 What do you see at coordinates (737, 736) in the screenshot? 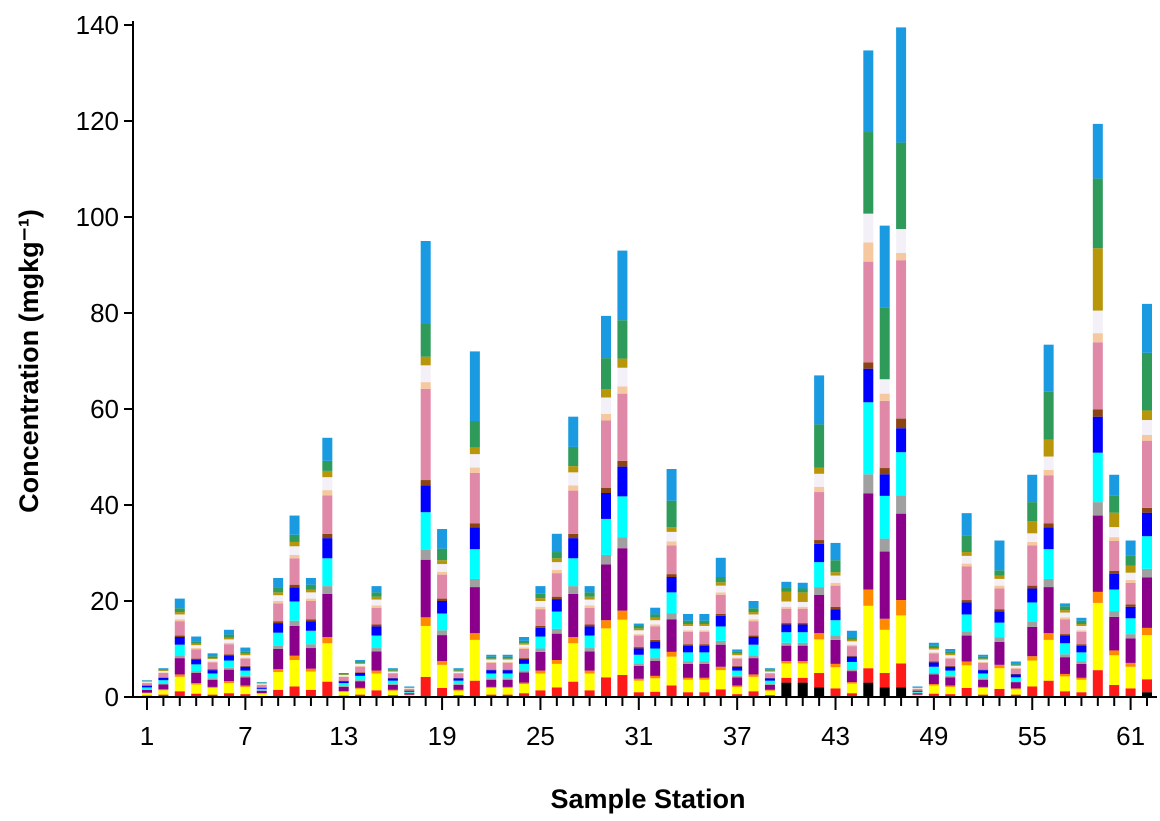
I see `x-tick-label: 37` at bounding box center [737, 736].